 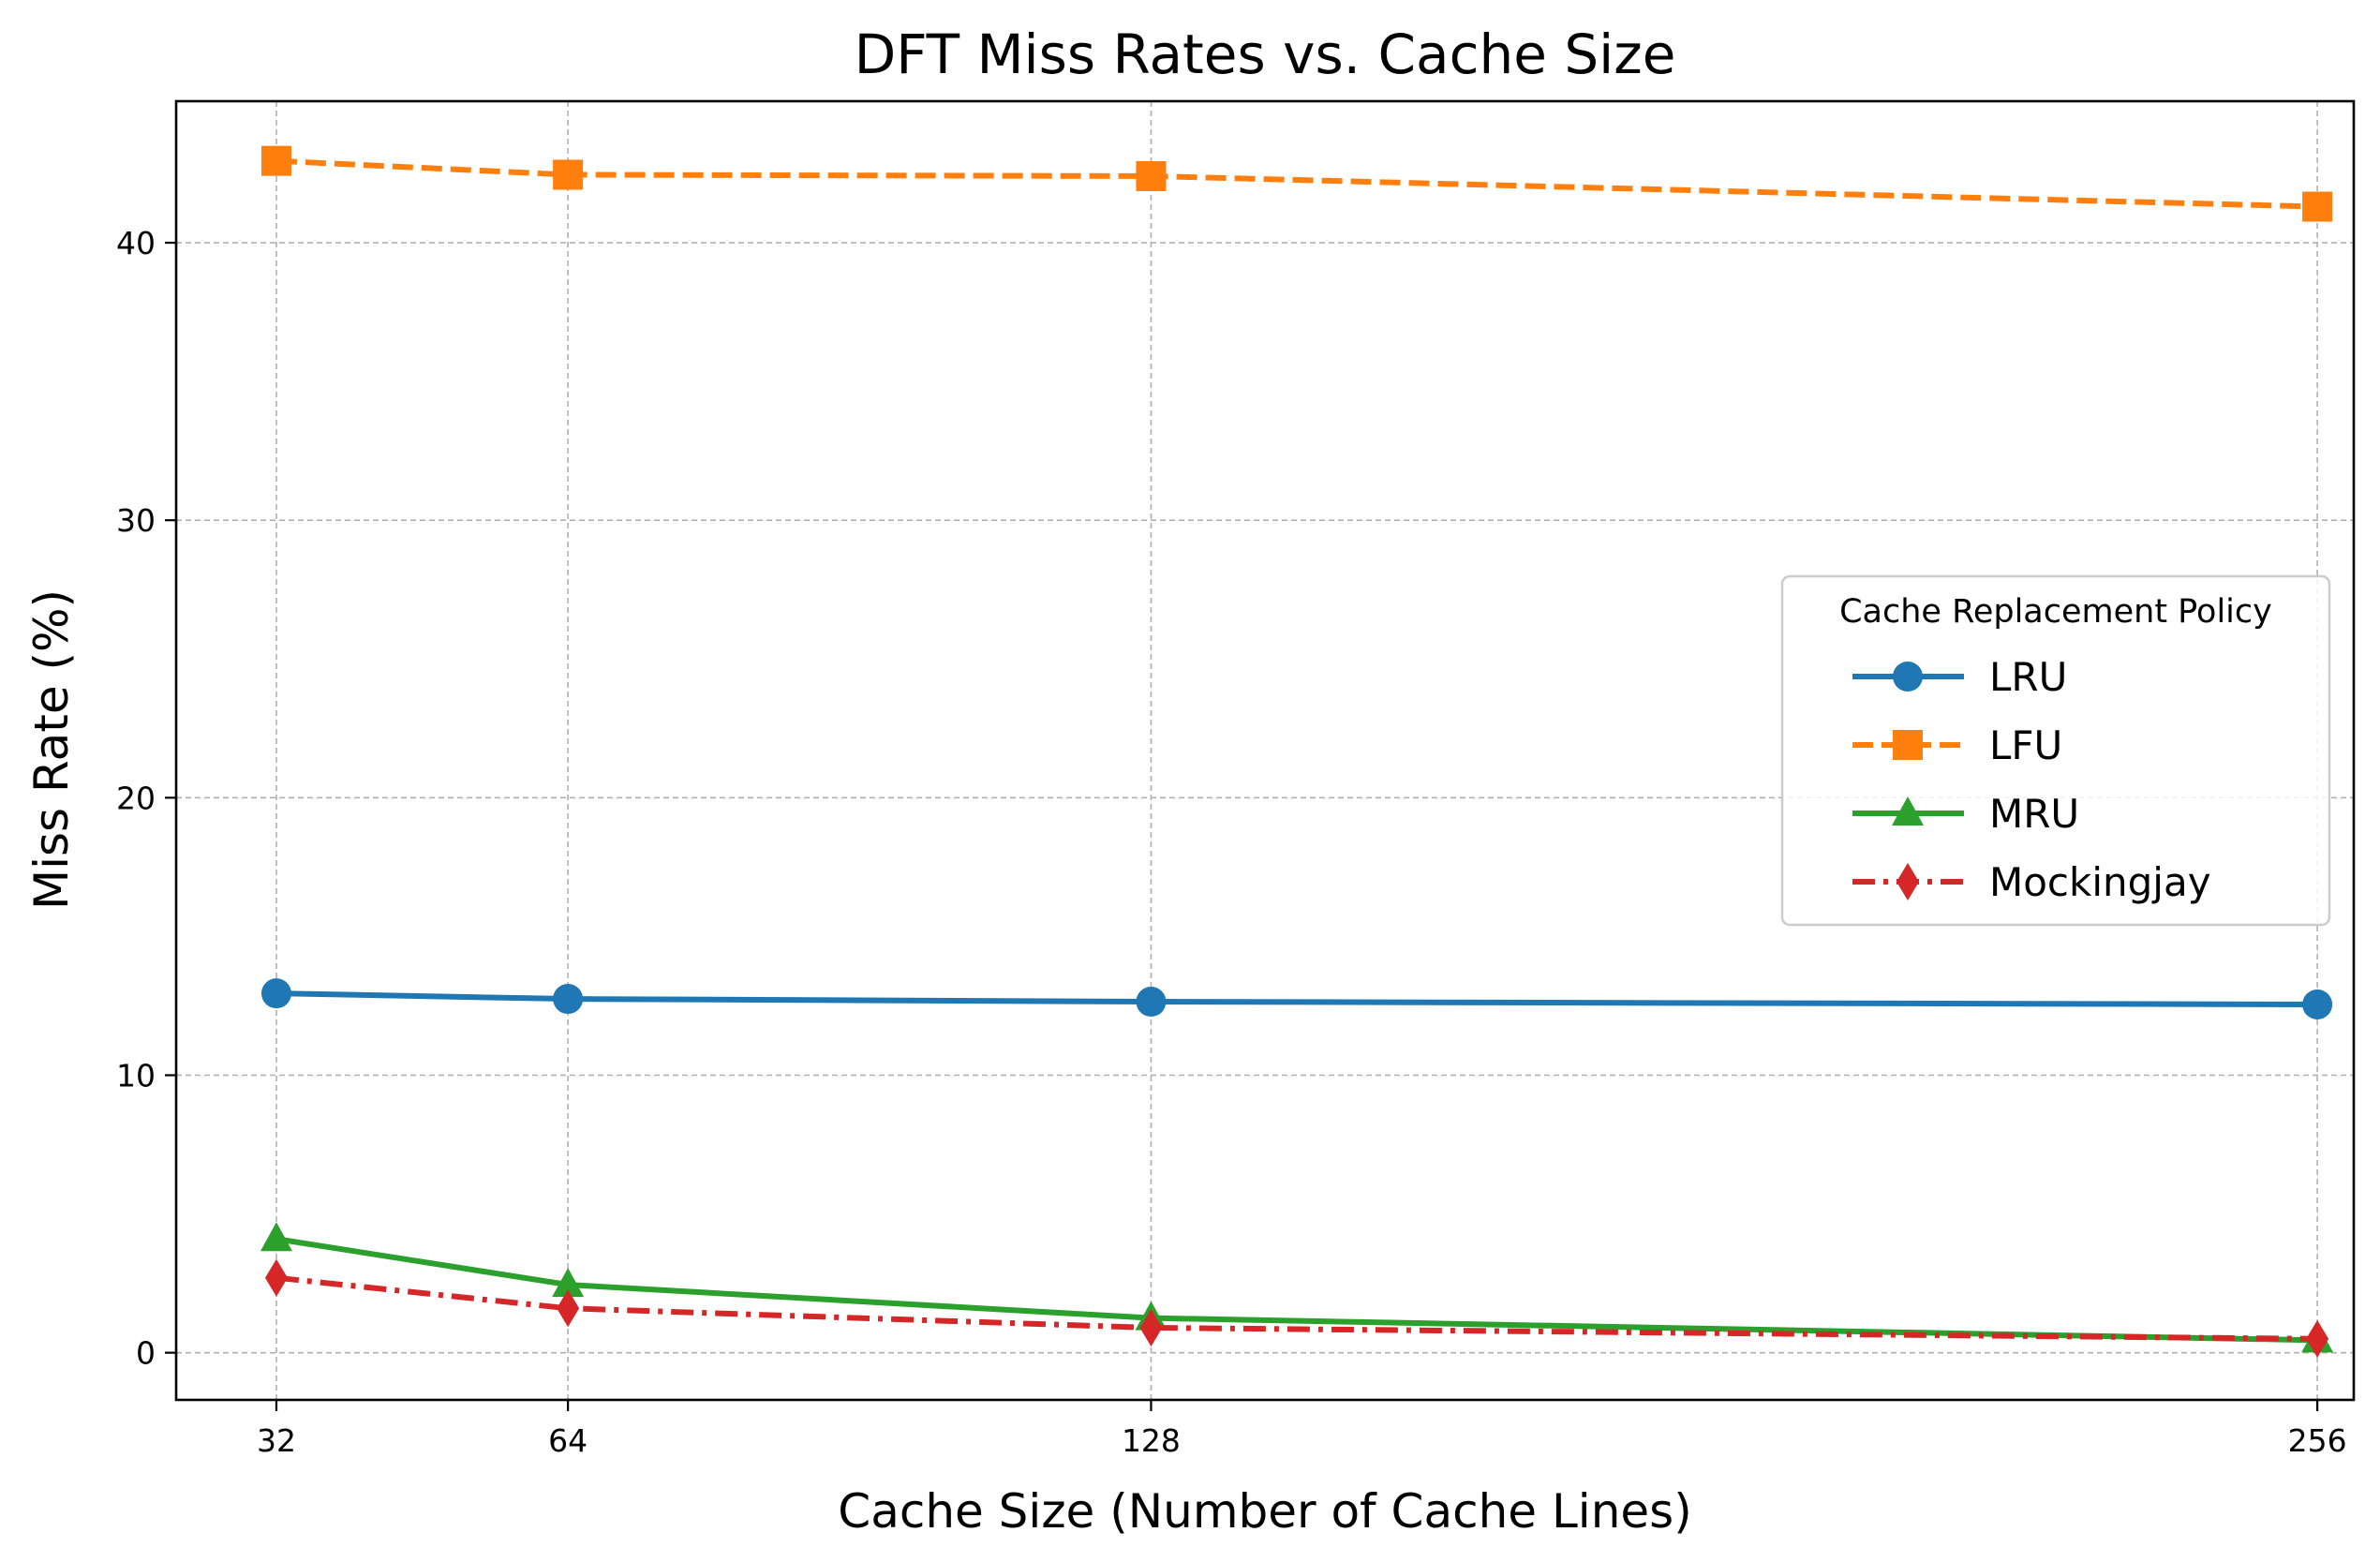 I want to click on y-tick-label: 30, so click(x=136, y=520).